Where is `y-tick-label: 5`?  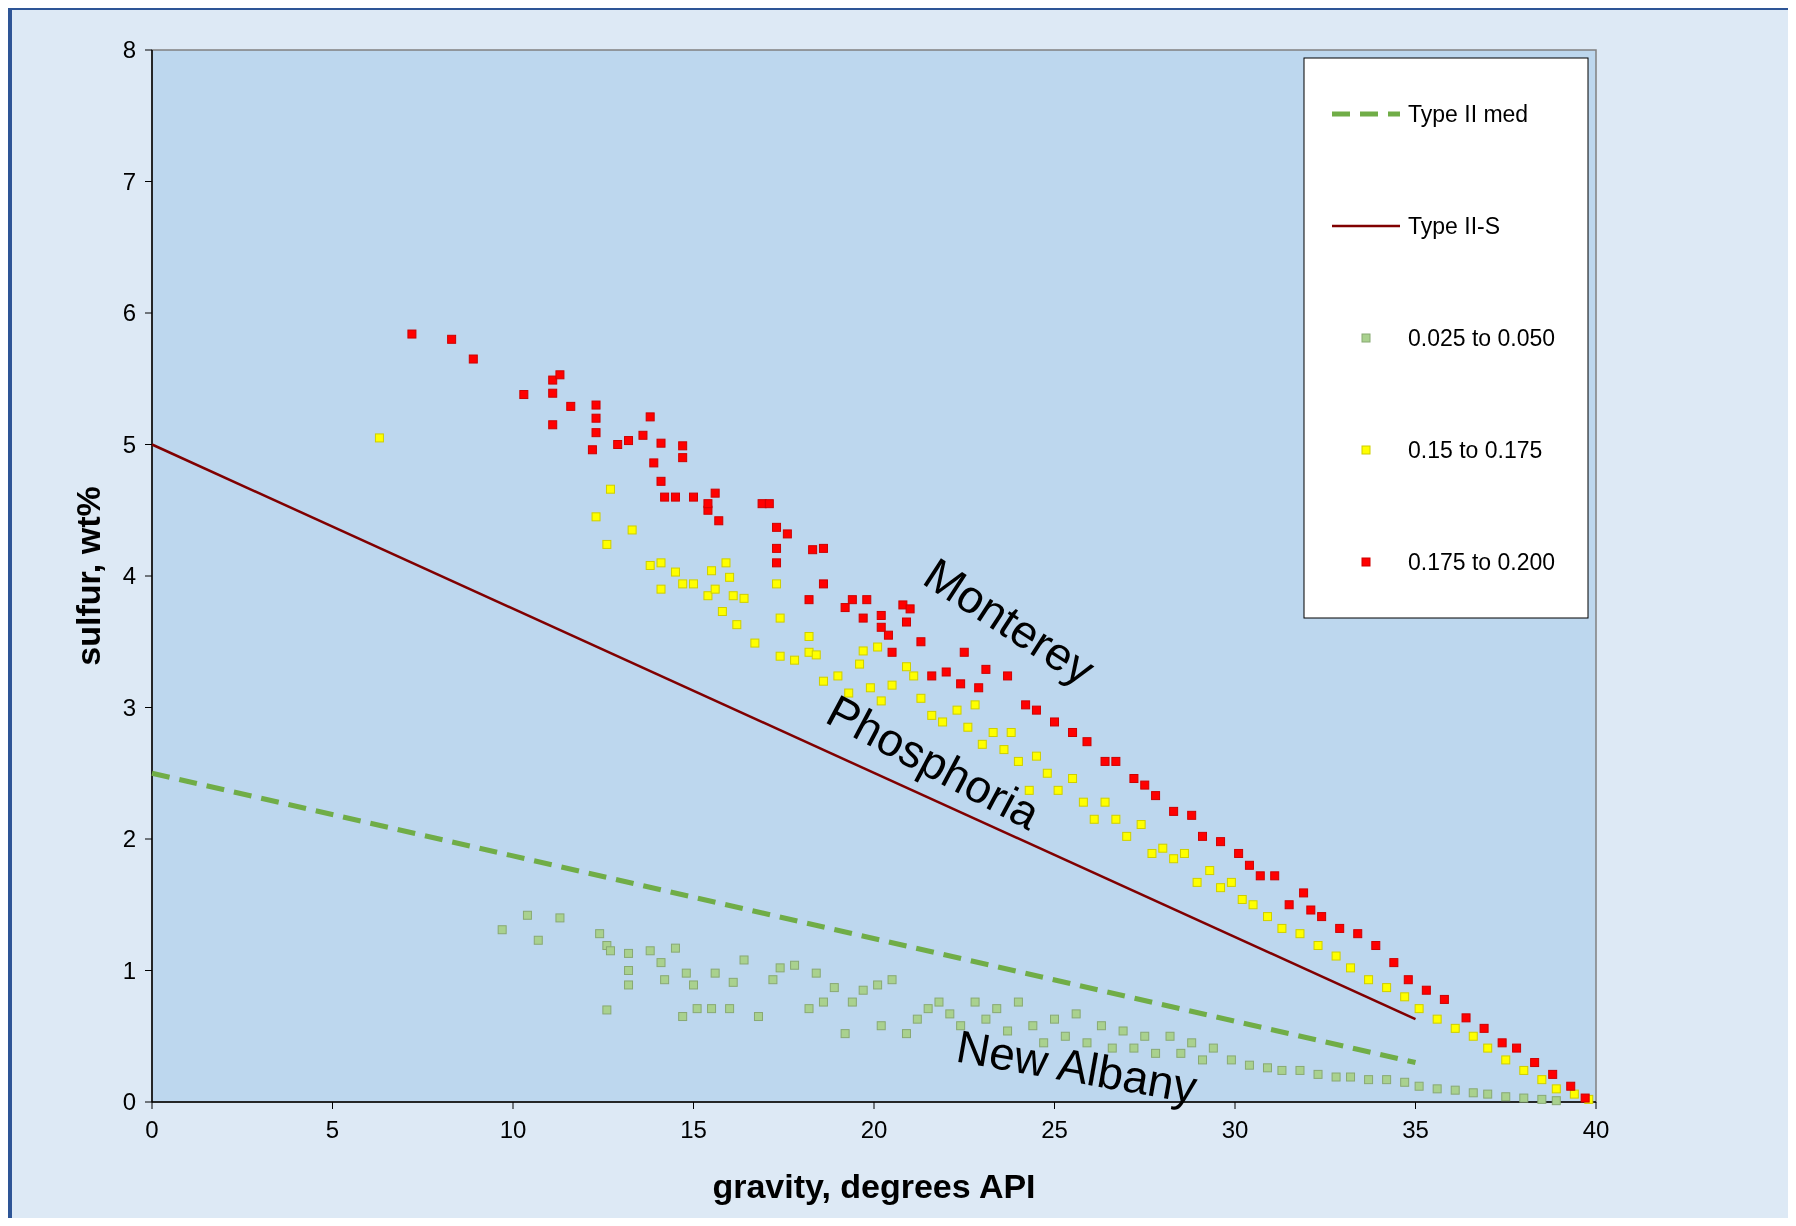
y-tick-label: 5 is located at coordinates (129, 444).